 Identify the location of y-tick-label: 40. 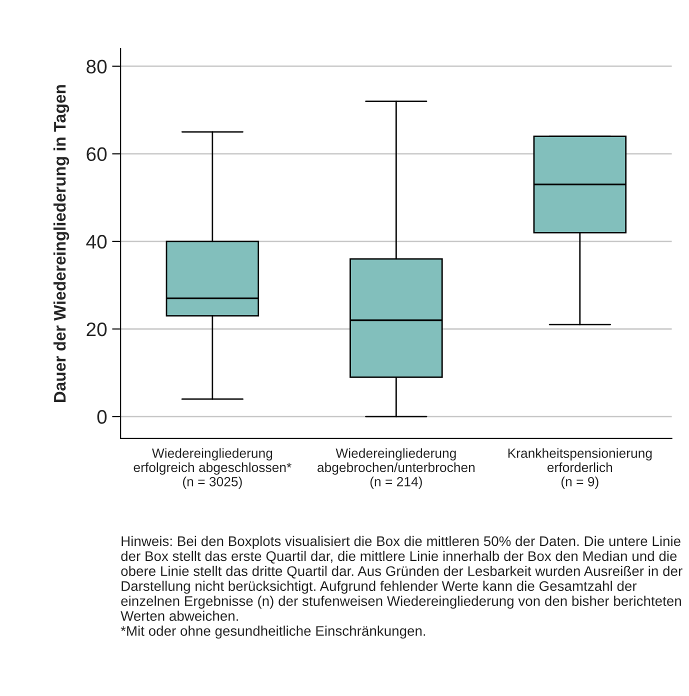
(96, 241).